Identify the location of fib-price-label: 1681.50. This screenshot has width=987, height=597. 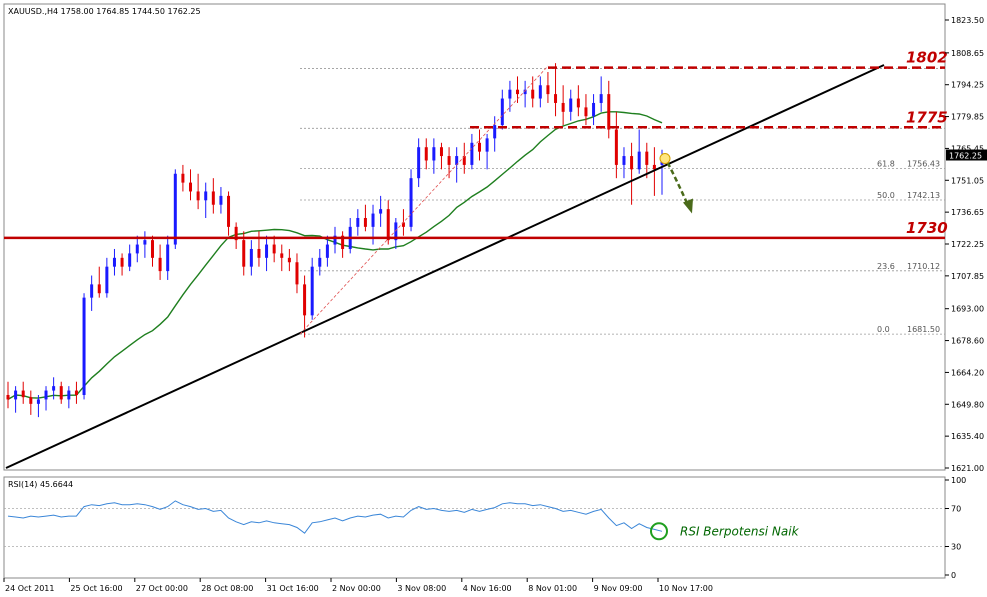
(923, 329).